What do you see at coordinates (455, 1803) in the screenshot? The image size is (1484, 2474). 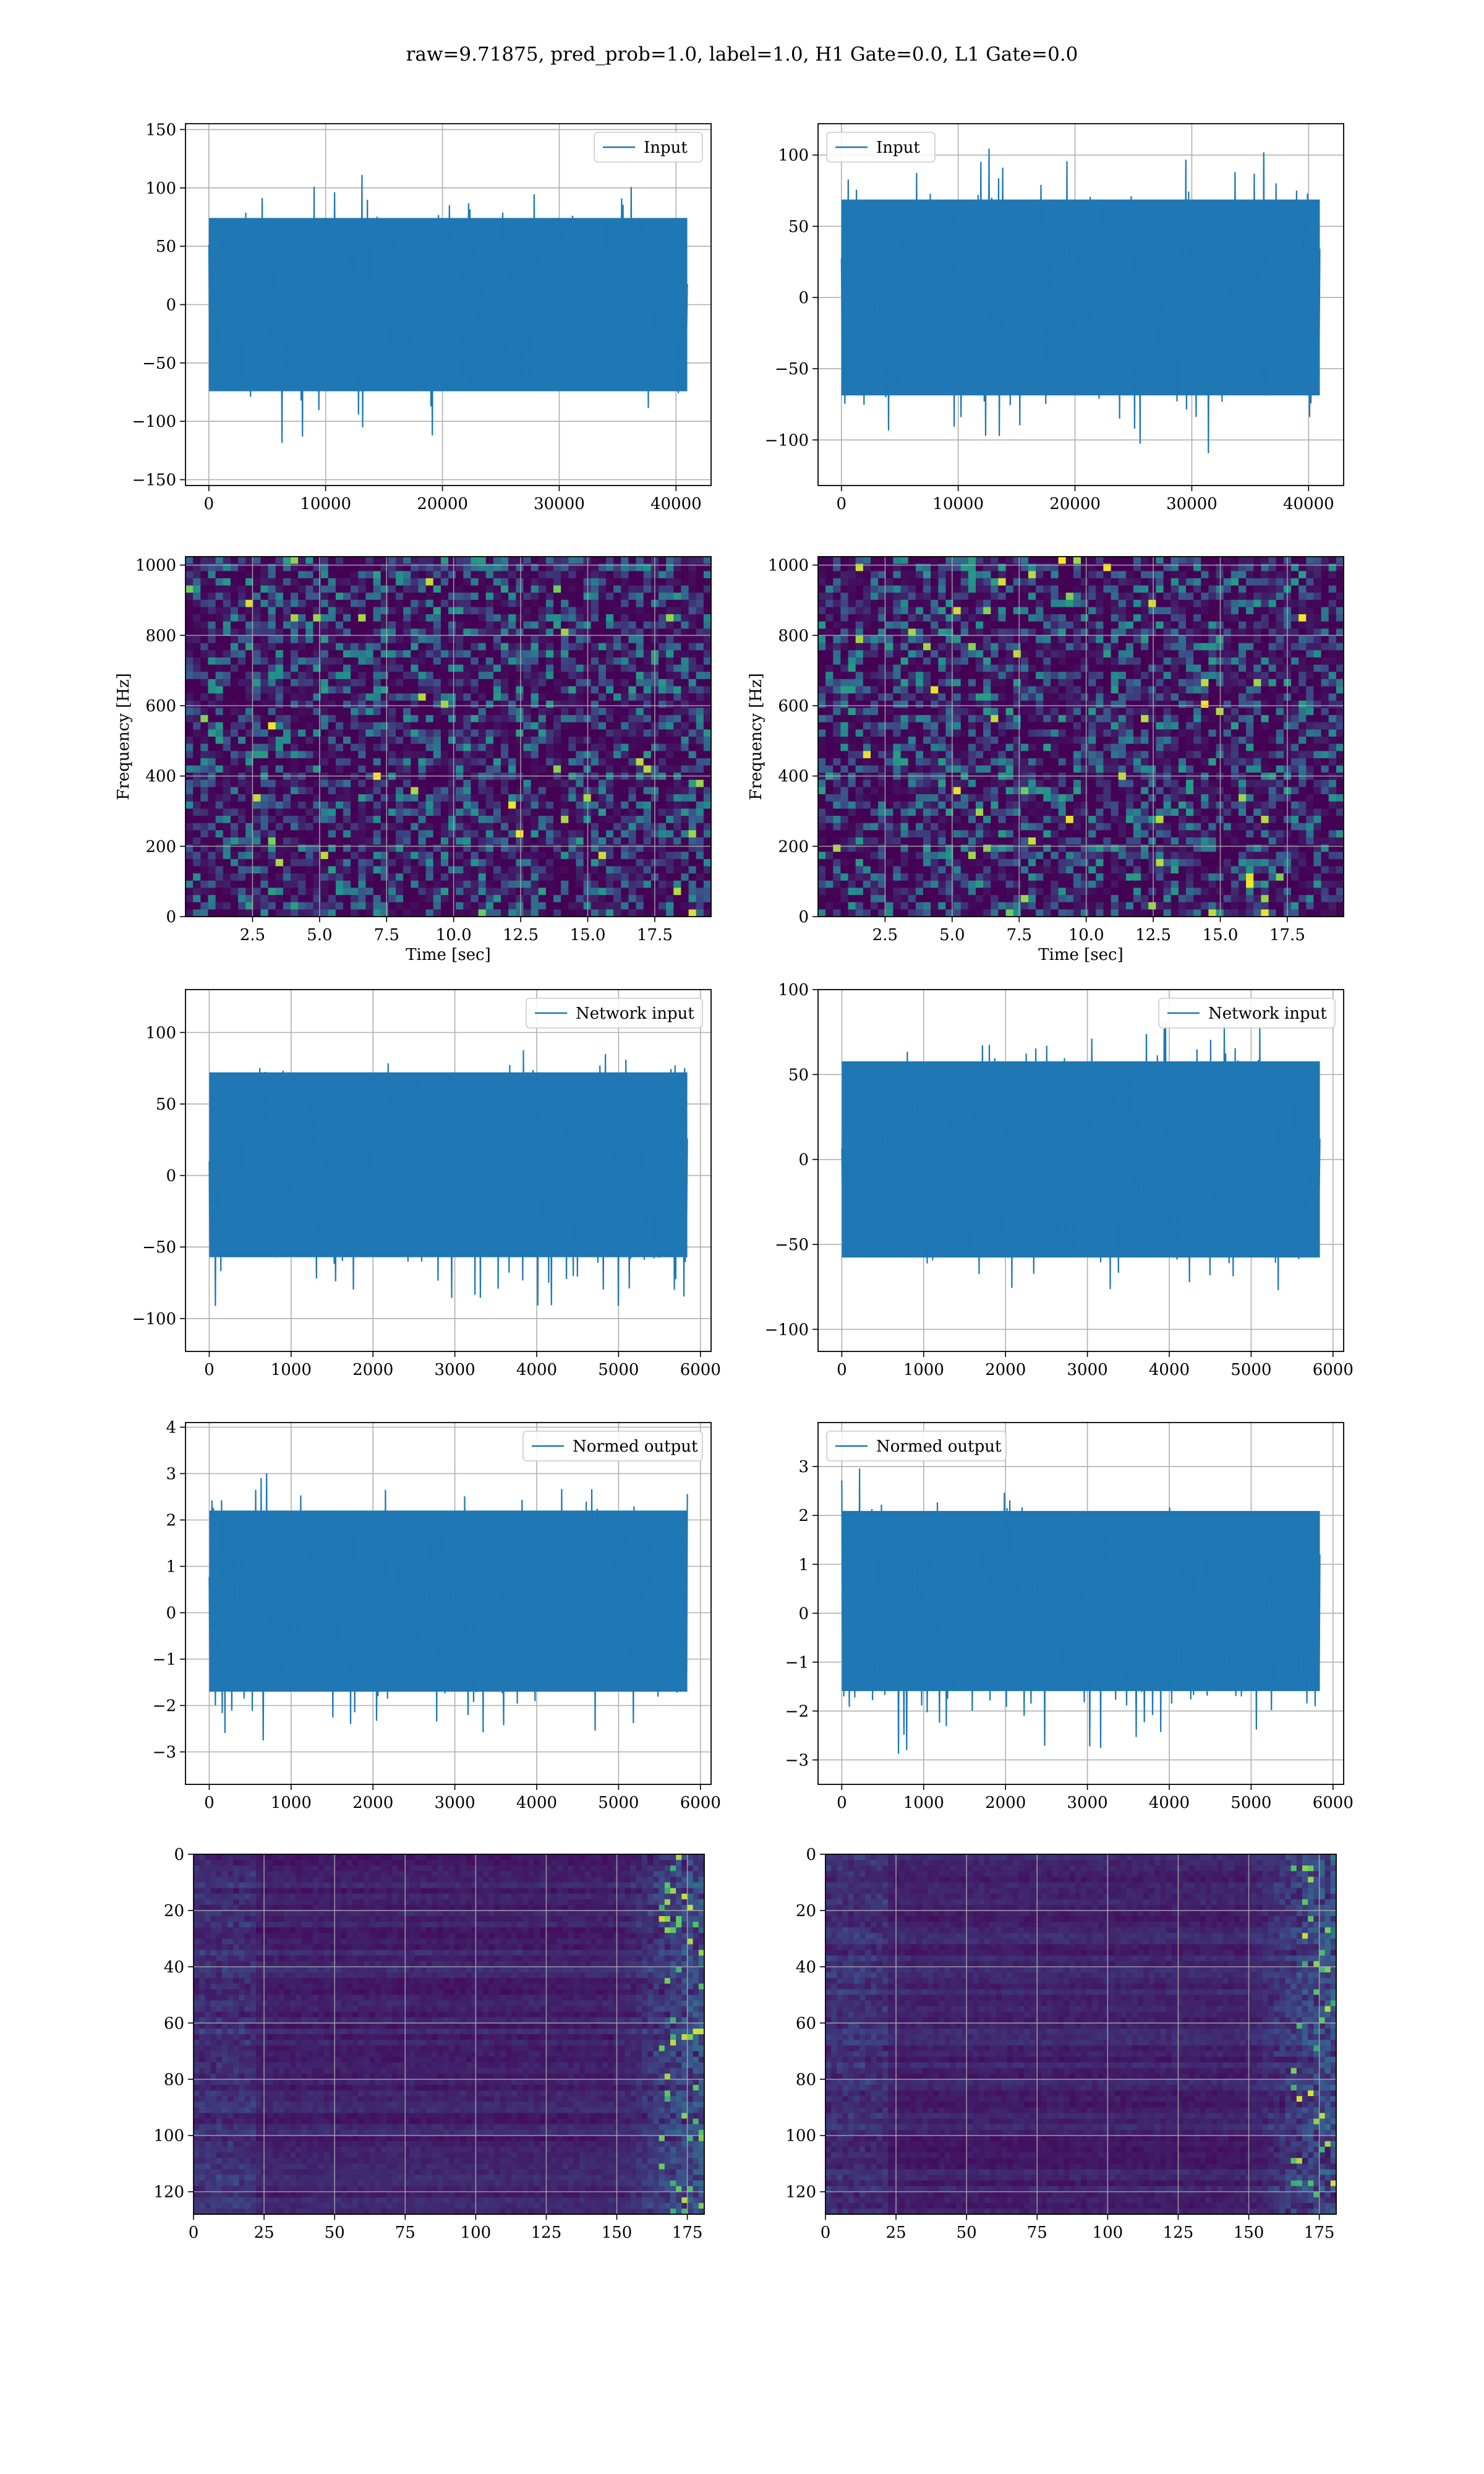 I see `h1-normed-output-xtick-label: 3000` at bounding box center [455, 1803].